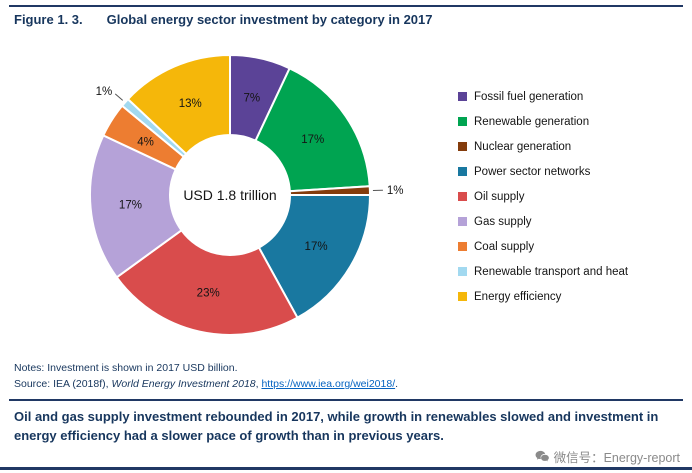  I want to click on legend-label: Oil supply, so click(499, 196).